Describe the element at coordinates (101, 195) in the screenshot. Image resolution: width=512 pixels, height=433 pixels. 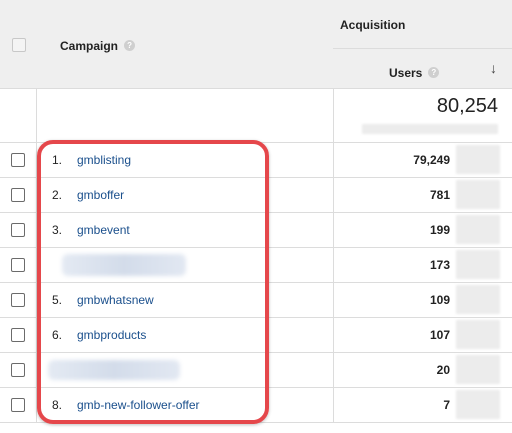
I see `campaign-link: gmboffer` at that location.